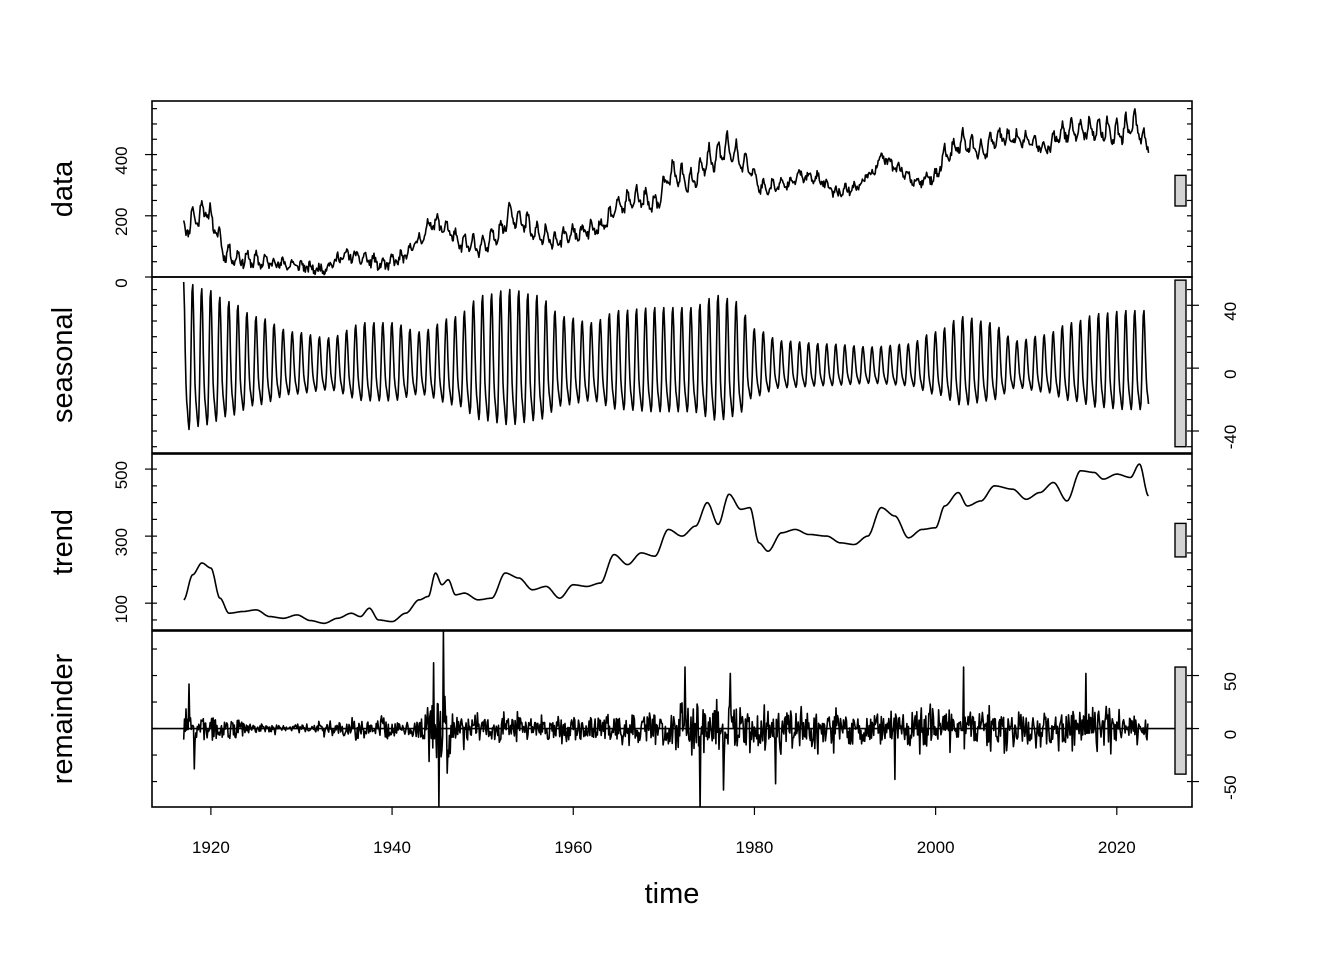 Image resolution: width=1344 pixels, height=960 pixels. Describe the element at coordinates (121, 609) in the screenshot. I see `y-tick-label-trend: 100` at that location.